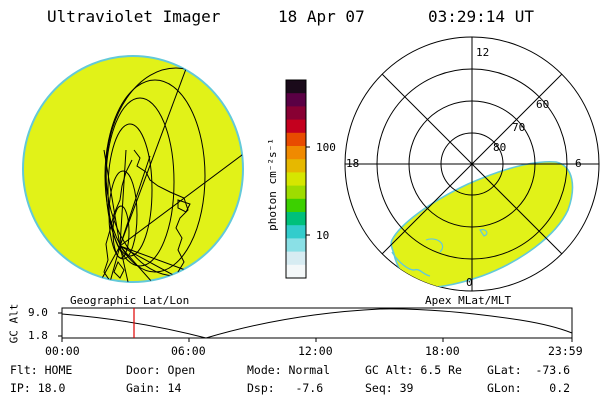  I want to click on info-seq: Seq: 39, so click(389, 388).